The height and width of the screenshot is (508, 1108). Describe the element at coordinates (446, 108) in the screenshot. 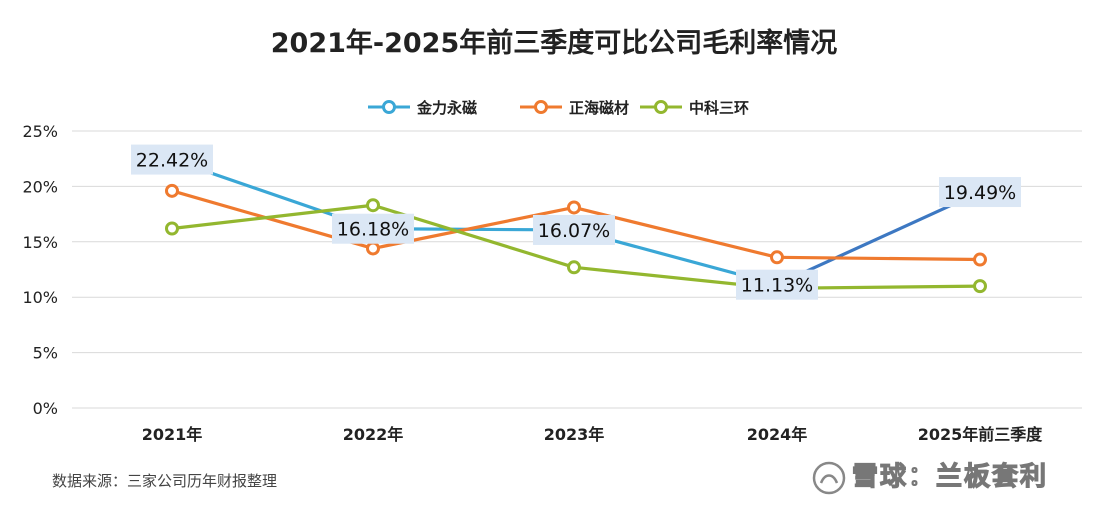

I see `legend-label: 金力永磁` at that location.